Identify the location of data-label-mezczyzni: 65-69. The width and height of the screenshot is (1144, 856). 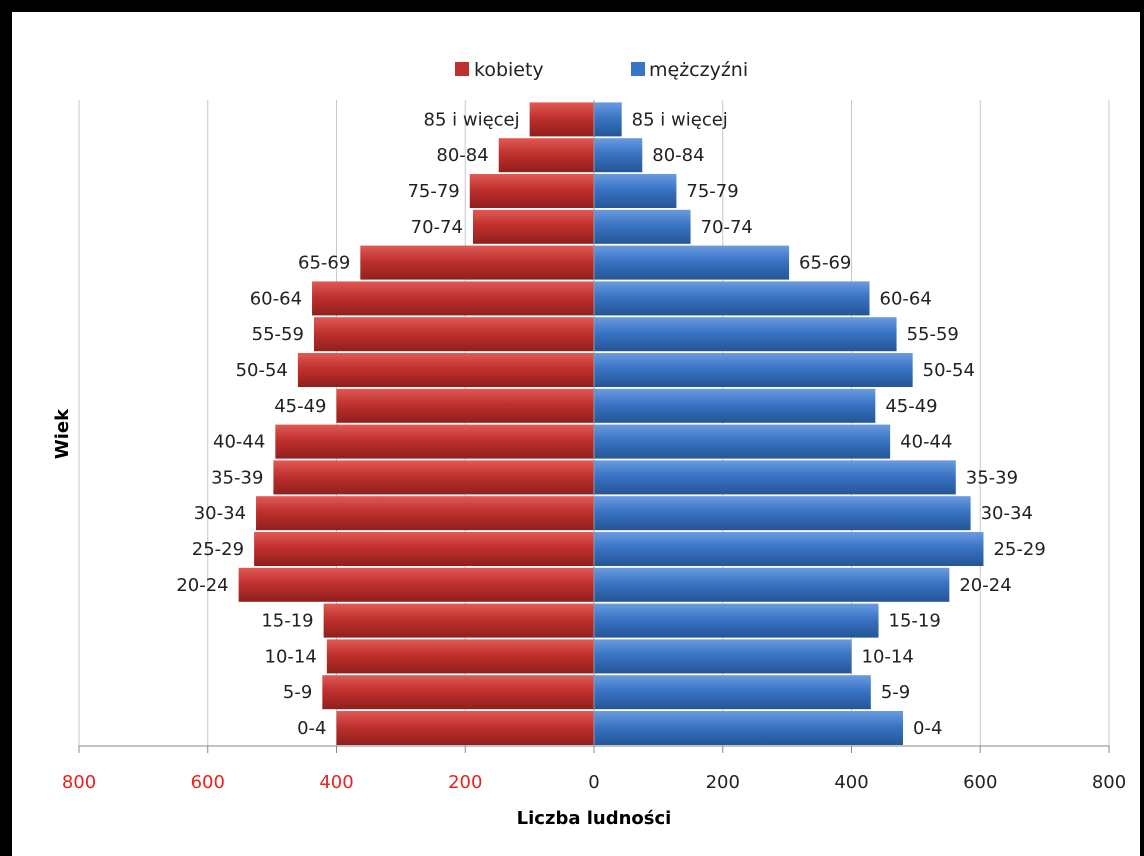
(825, 263).